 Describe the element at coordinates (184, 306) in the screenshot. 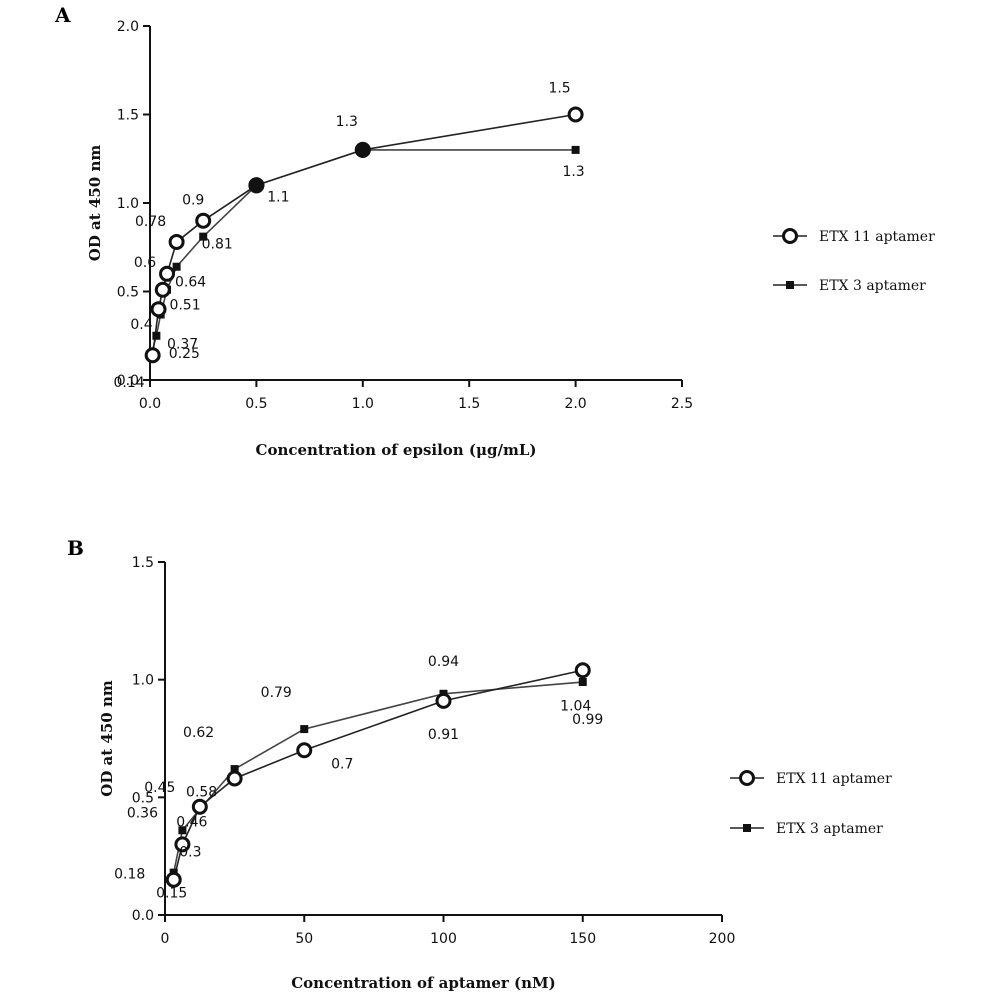

I see `data-label: 0.51` at that location.